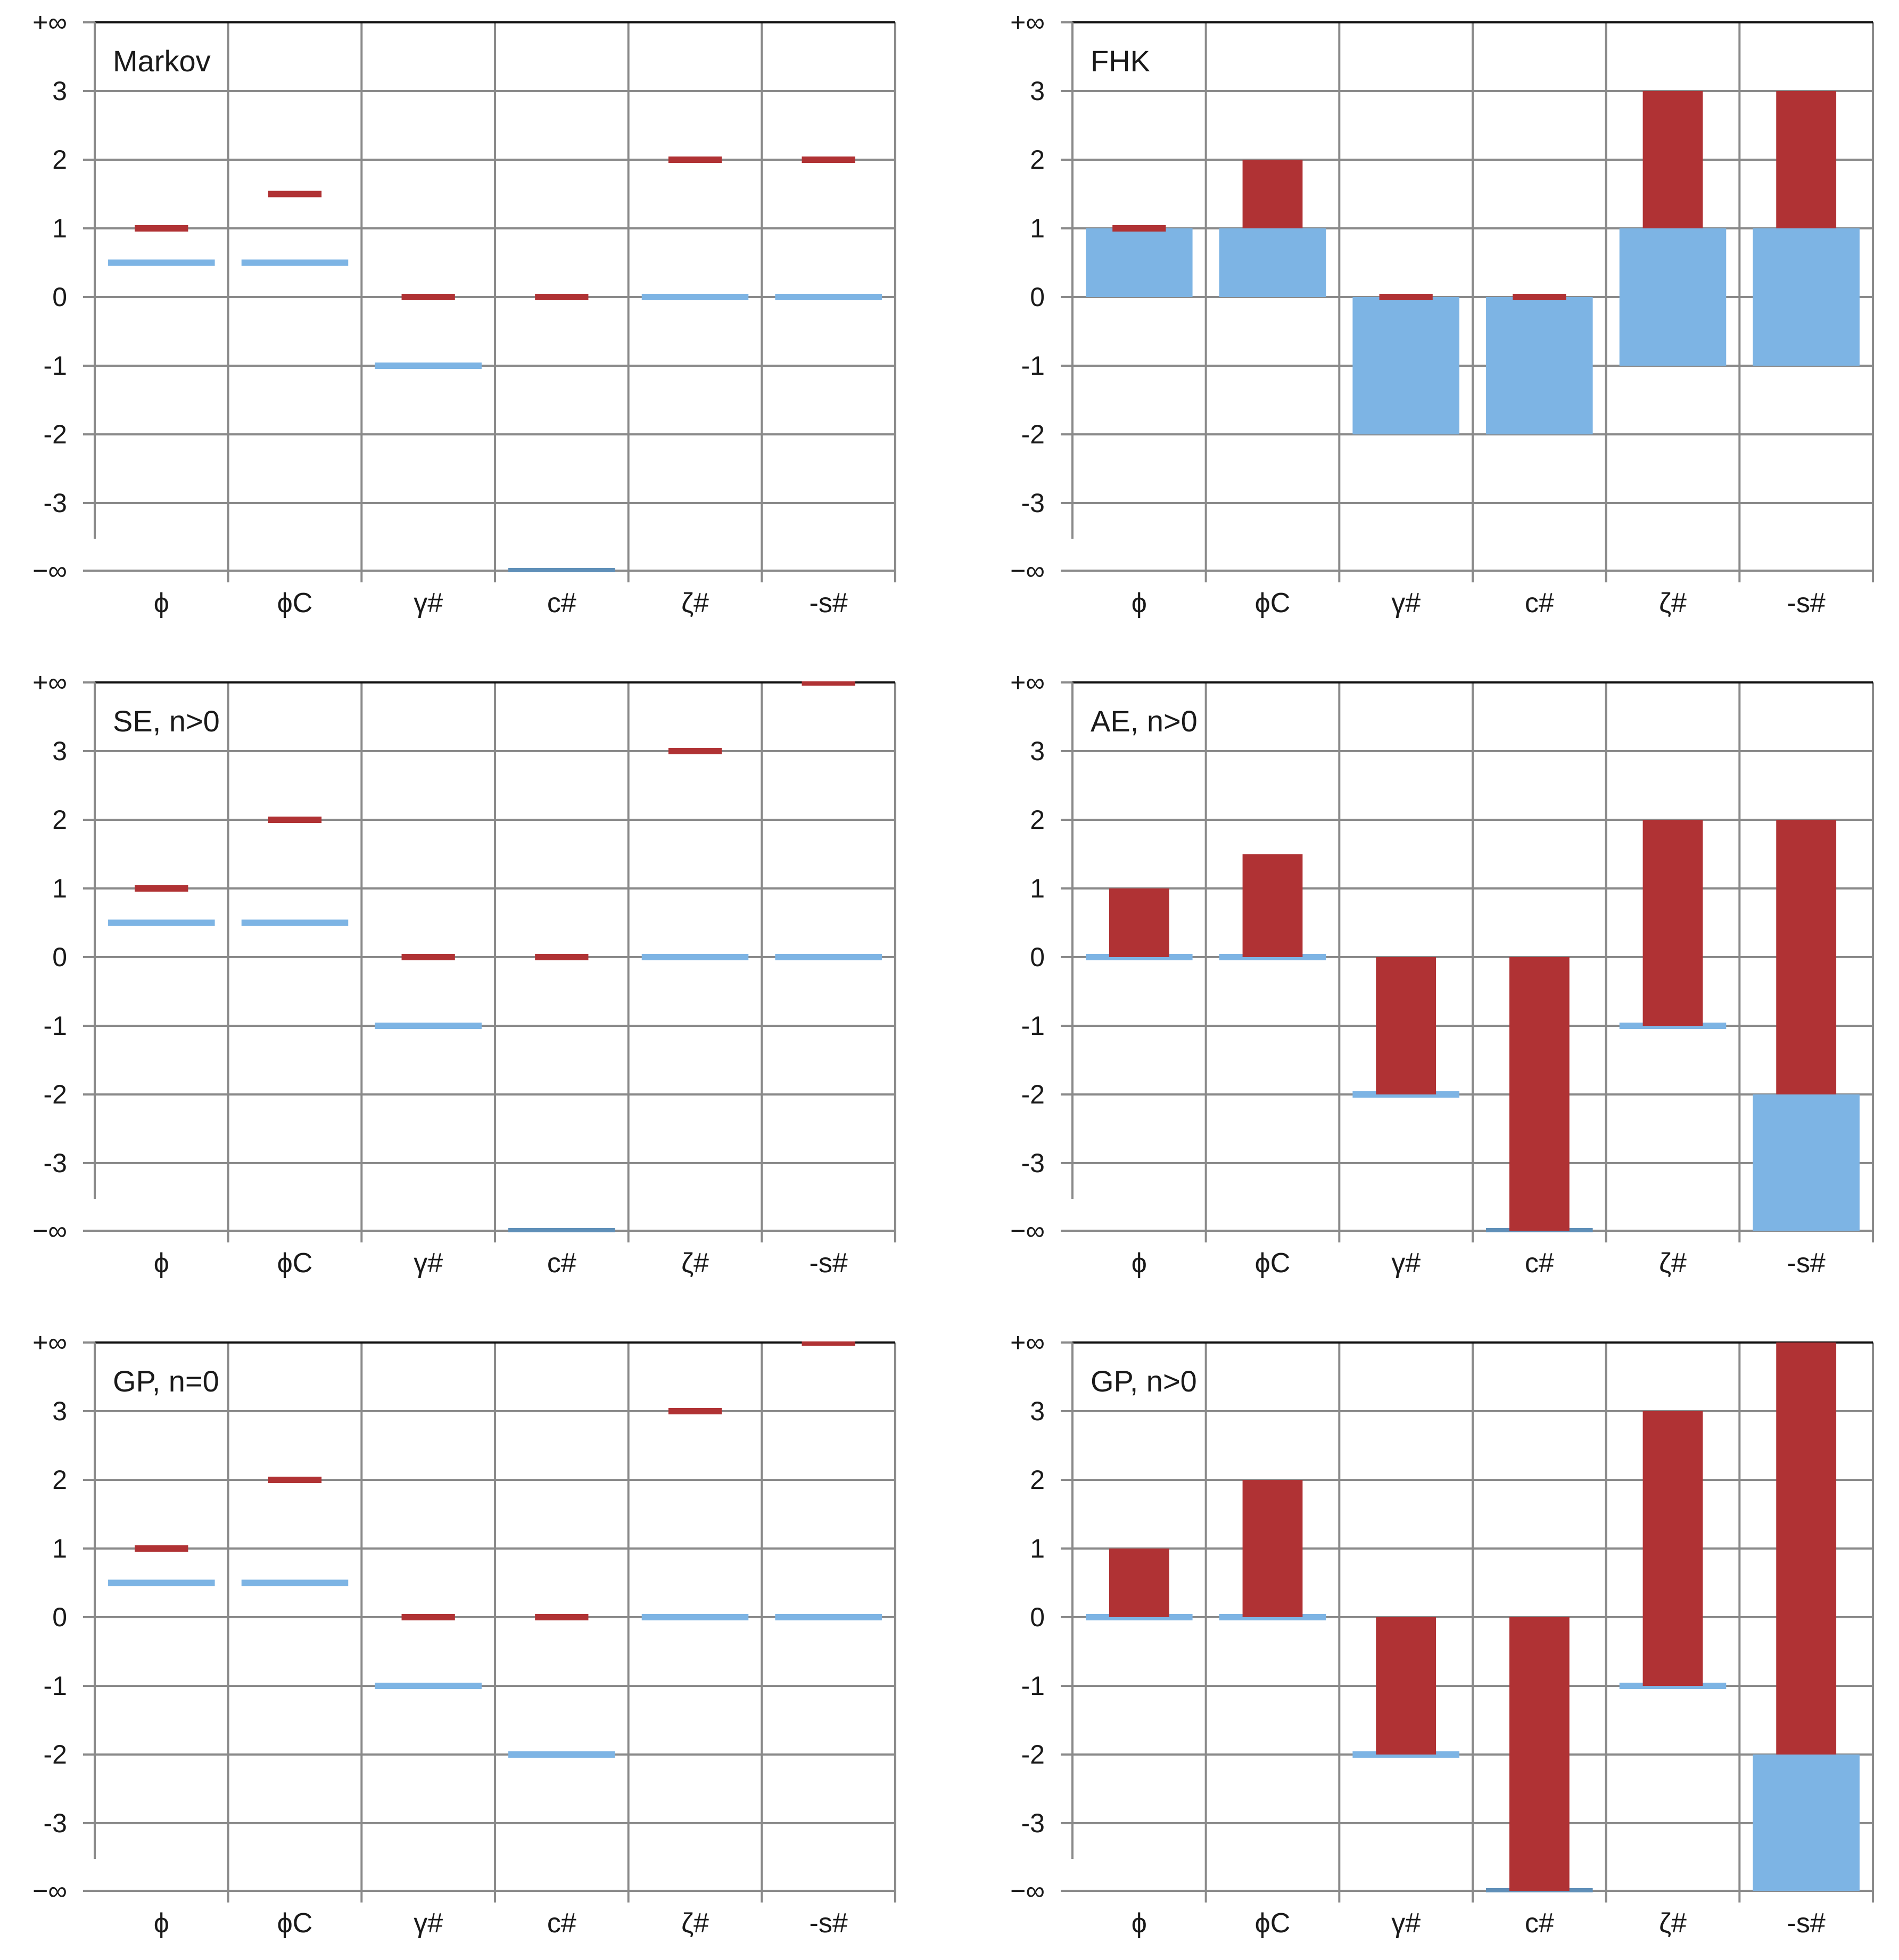 The image size is (1899, 1960). I want to click on chart-panel: +∞ 3 2 1 0 -1 -2 -3 −∞ ϕ ϕC γ# c# ζ# -s# AE, n>0, so click(1442, 973).